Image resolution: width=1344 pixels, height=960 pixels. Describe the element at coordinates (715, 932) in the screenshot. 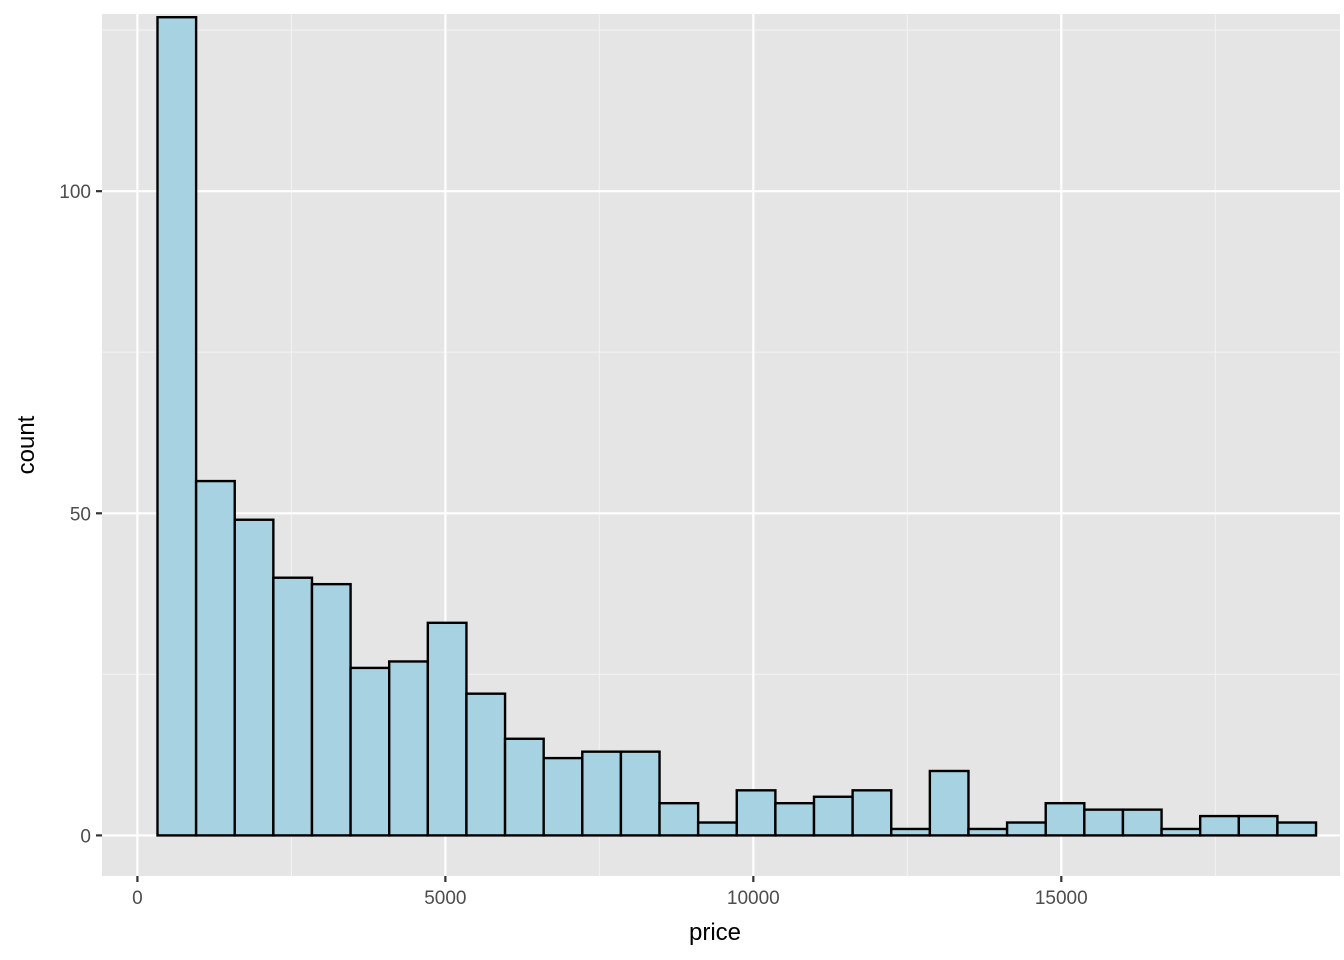

I see `x-axis-title: price` at that location.